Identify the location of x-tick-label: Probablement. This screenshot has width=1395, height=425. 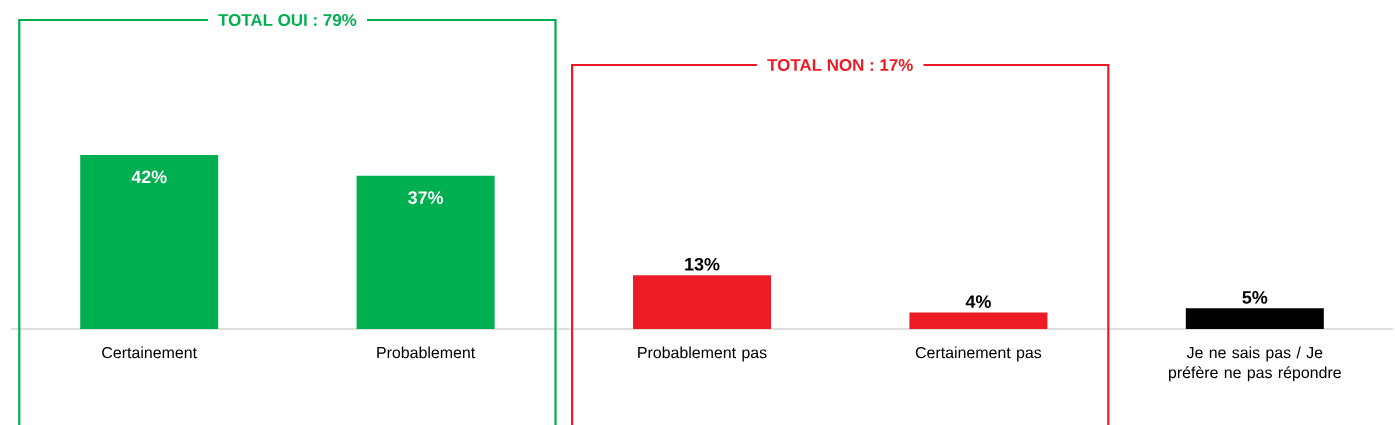
(426, 352).